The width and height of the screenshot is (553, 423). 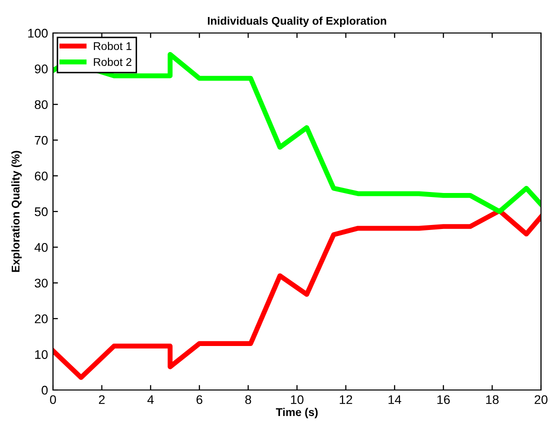 I want to click on legend-label: Robot 1, so click(x=113, y=46).